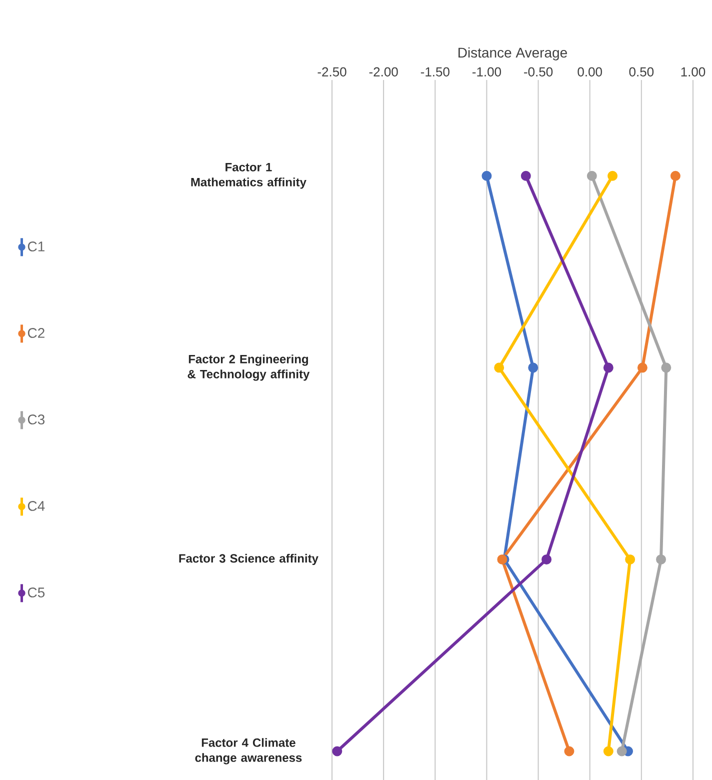  What do you see at coordinates (332, 71) in the screenshot?
I see `x-tick-label: -2.50` at bounding box center [332, 71].